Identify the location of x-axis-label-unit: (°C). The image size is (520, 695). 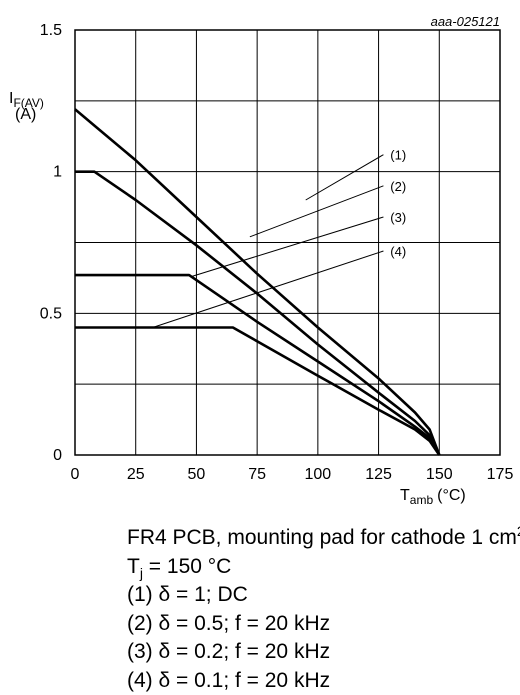
(451, 495).